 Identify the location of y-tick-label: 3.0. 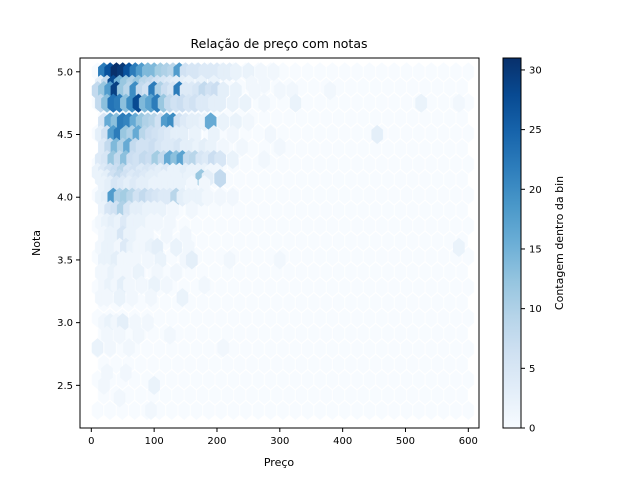
(65, 323).